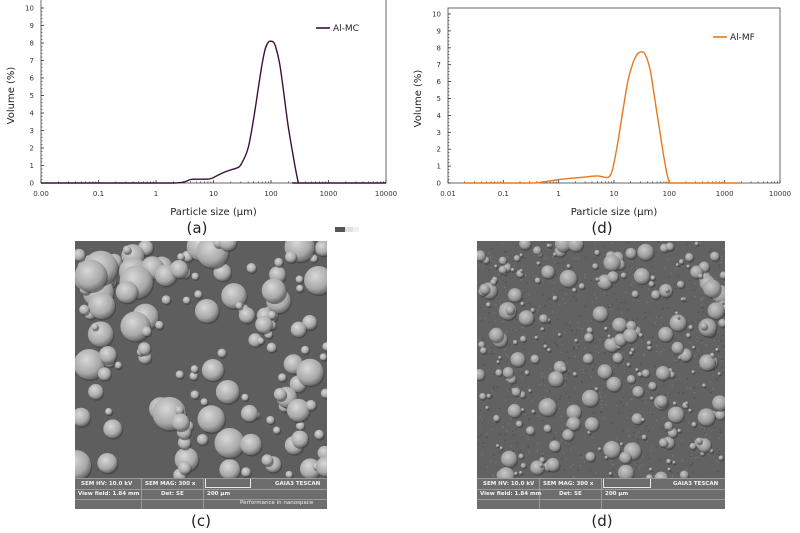  What do you see at coordinates (602, 521) in the screenshot?
I see `caption-d: (d)` at bounding box center [602, 521].